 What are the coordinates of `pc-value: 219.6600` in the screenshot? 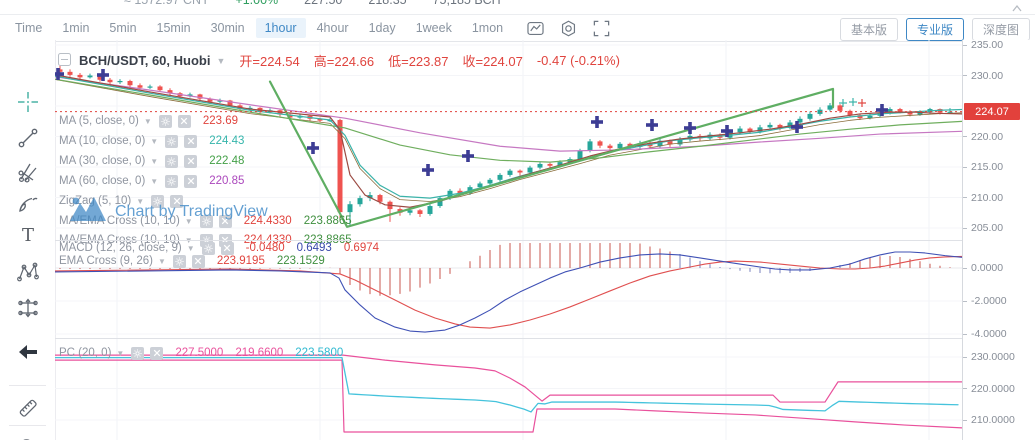 It's located at (259, 353).